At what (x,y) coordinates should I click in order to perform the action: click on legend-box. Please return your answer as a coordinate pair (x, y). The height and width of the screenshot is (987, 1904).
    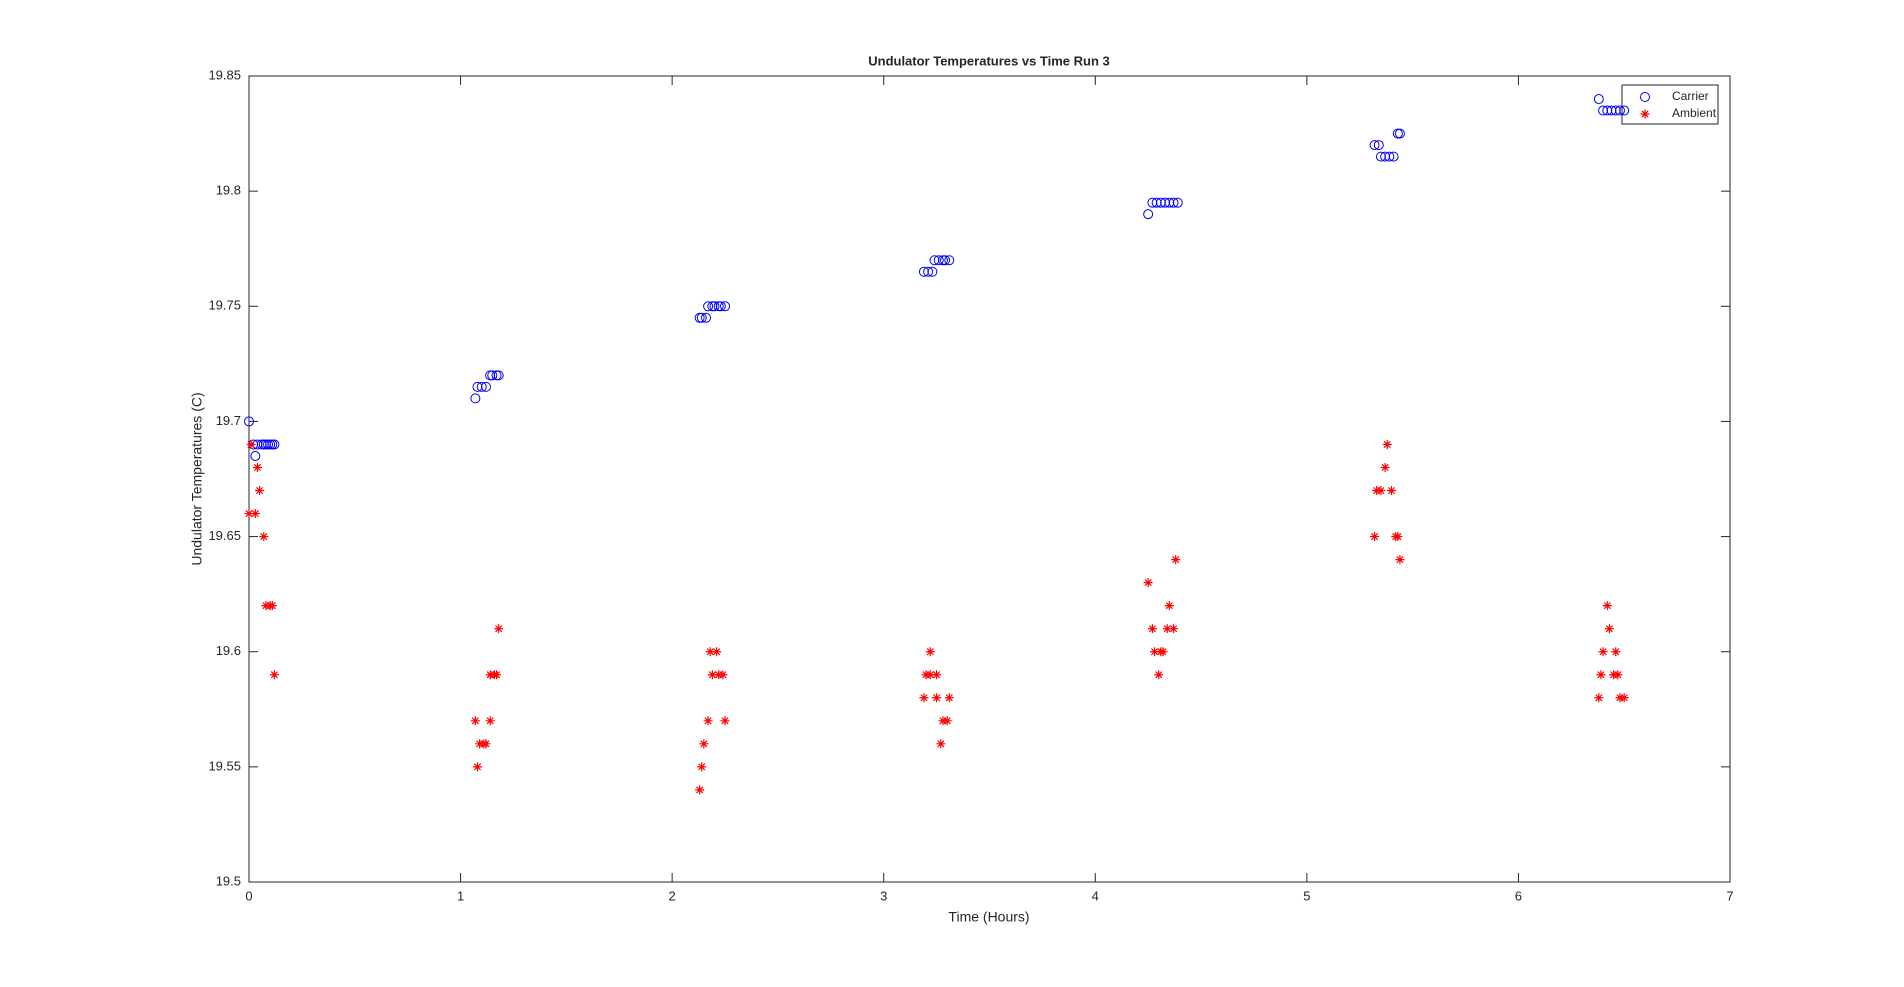
    Looking at the image, I should click on (1670, 104).